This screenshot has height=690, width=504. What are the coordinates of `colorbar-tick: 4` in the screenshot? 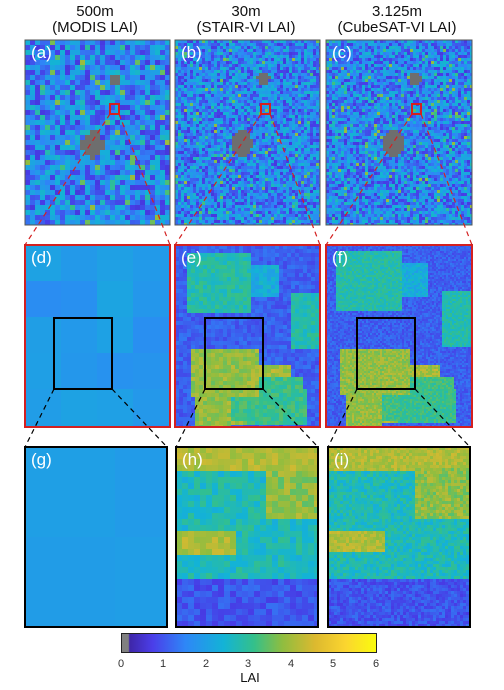 It's located at (291, 664).